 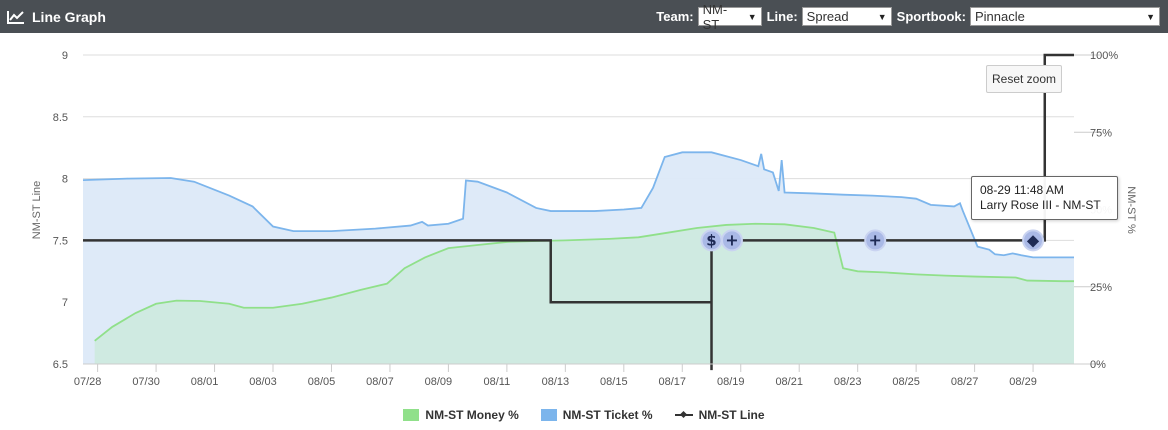 I want to click on reset-zoom-button: Reset zoom, so click(x=1024, y=79).